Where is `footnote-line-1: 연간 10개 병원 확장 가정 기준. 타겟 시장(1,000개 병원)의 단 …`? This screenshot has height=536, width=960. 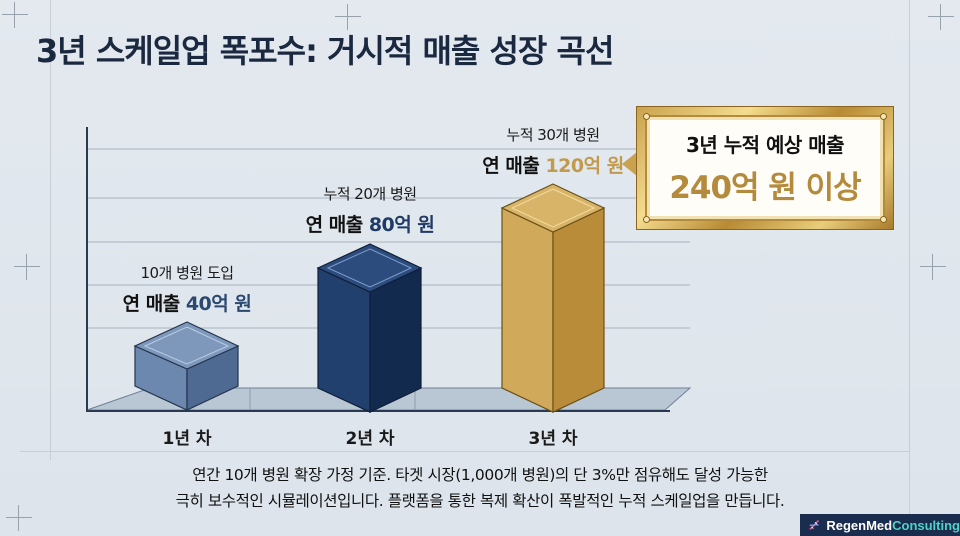 footnote-line-1: 연간 10개 병원 확장 가정 기준. 타겟 시장(1,000개 병원)의 단 … is located at coordinates (480, 475).